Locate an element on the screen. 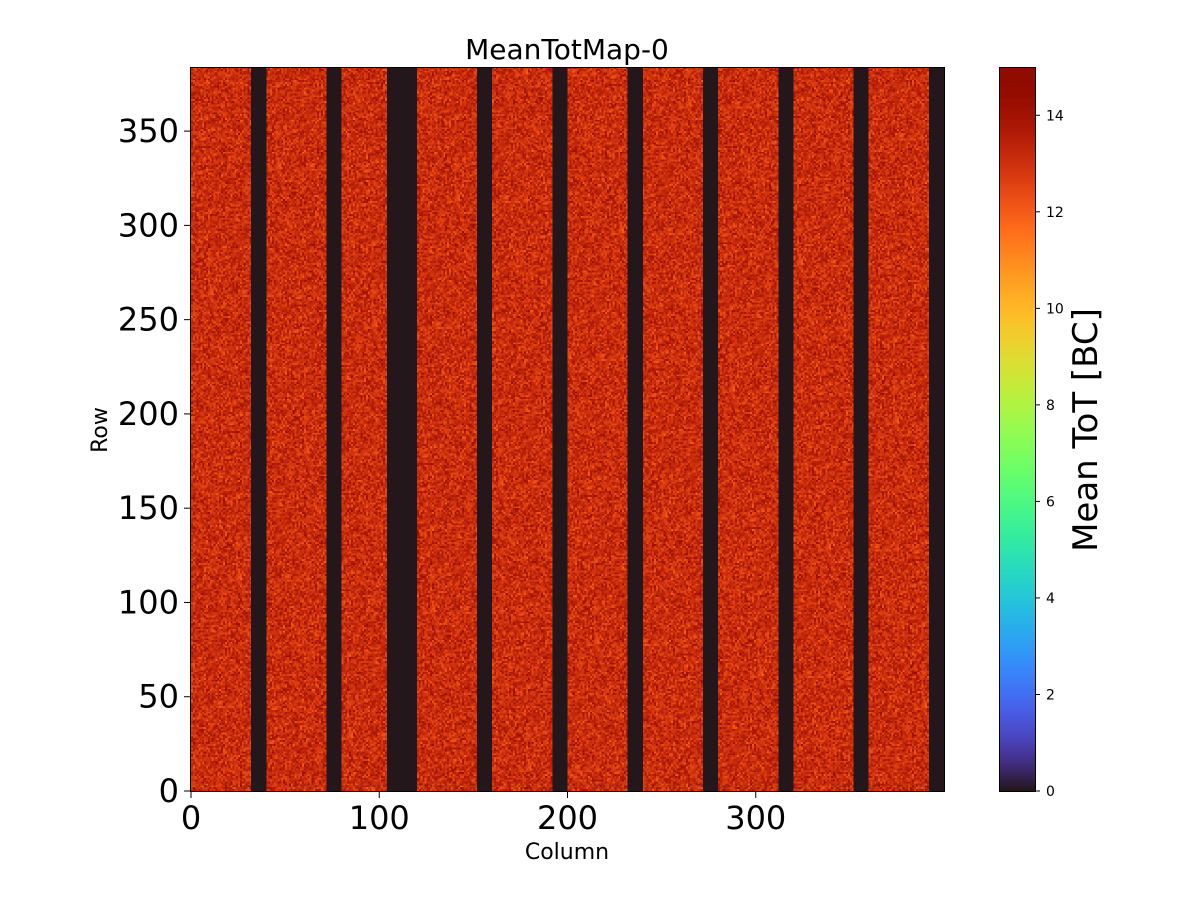 This screenshot has width=1200, height=900. colorbar-axis: 0 2 4 6 8 10 12 14 is located at coordinates (1049, 454).